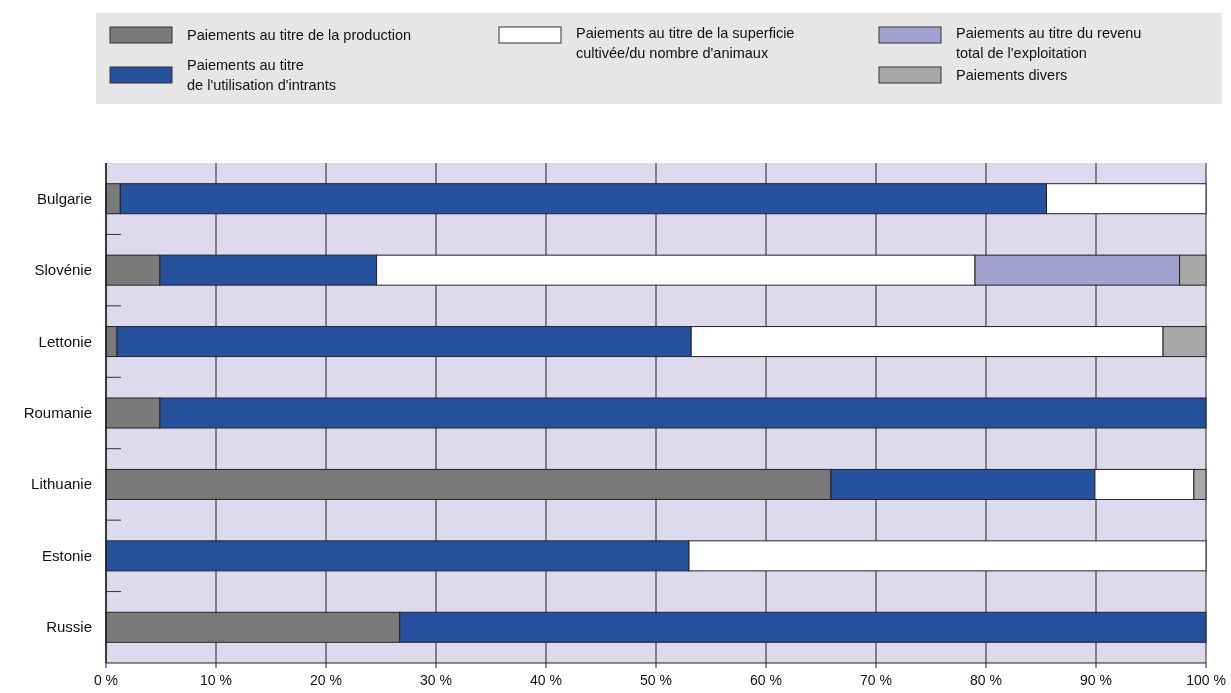  Describe the element at coordinates (986, 680) in the screenshot. I see `x-tick-label: 80 %` at that location.